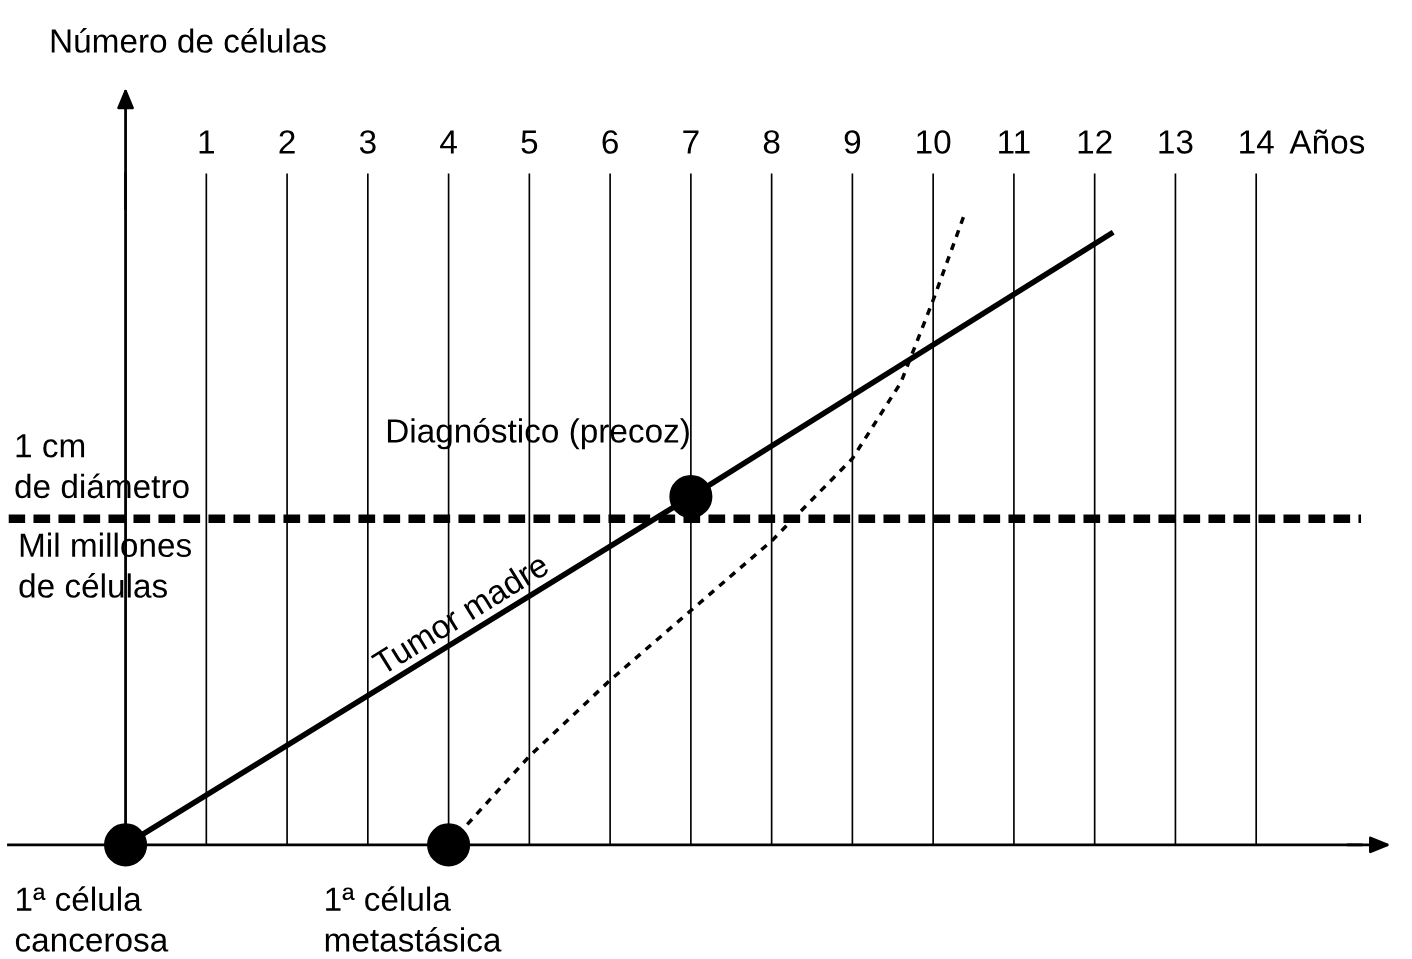 The width and height of the screenshot is (1412, 959). What do you see at coordinates (691, 142) in the screenshot?
I see `x-tick-label: 7` at bounding box center [691, 142].